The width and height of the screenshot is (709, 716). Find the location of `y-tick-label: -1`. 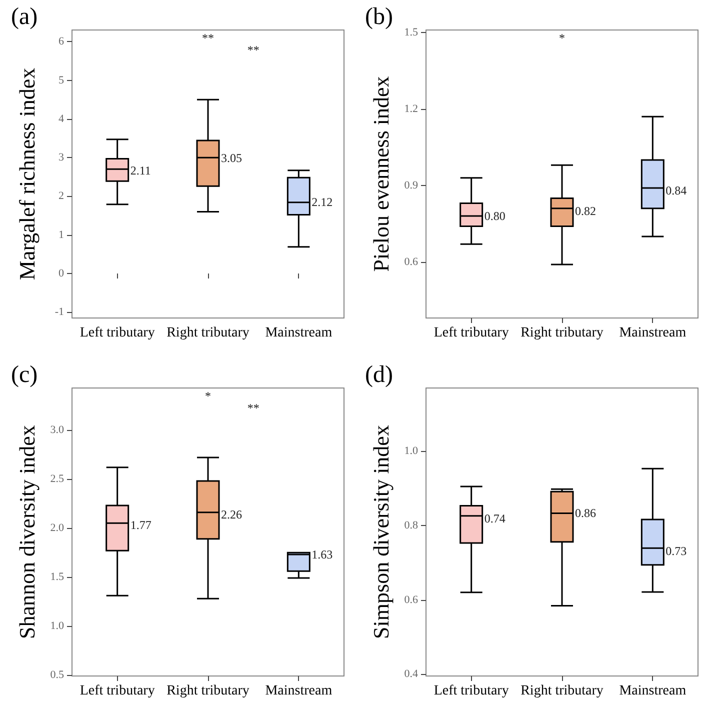

y-tick-label: -1 is located at coordinates (59, 312).